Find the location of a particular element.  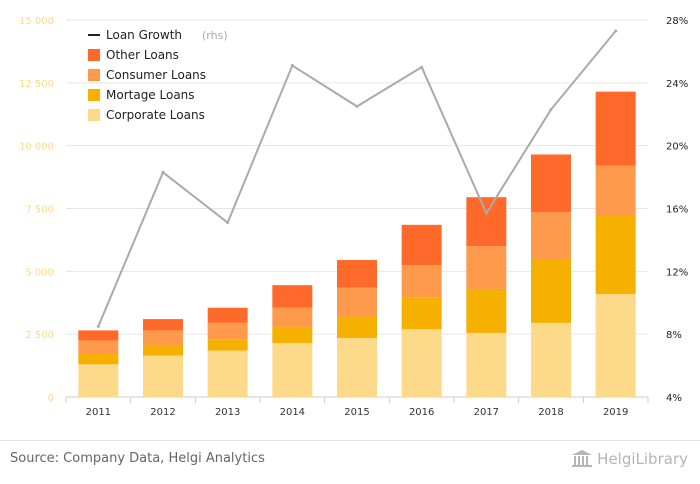

legend-label: Corporate Loans is located at coordinates (155, 115).